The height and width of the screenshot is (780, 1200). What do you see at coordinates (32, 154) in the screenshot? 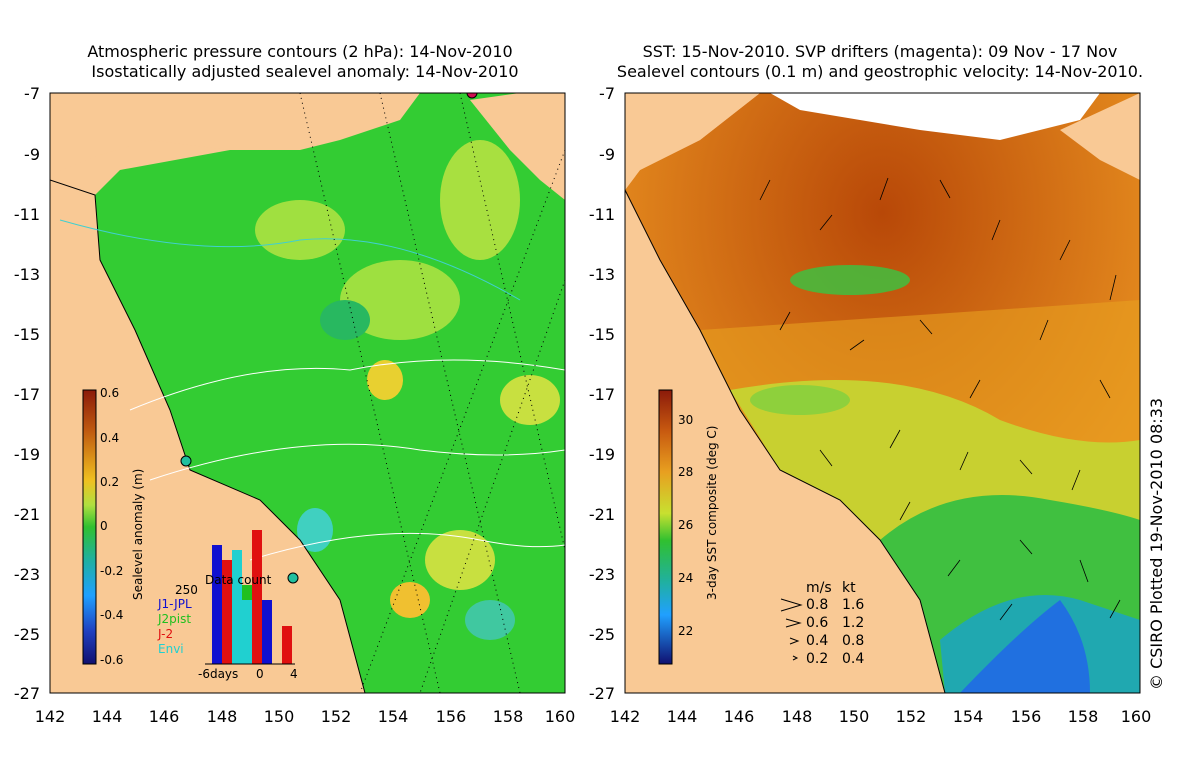
I see `y-tick: -9` at bounding box center [32, 154].